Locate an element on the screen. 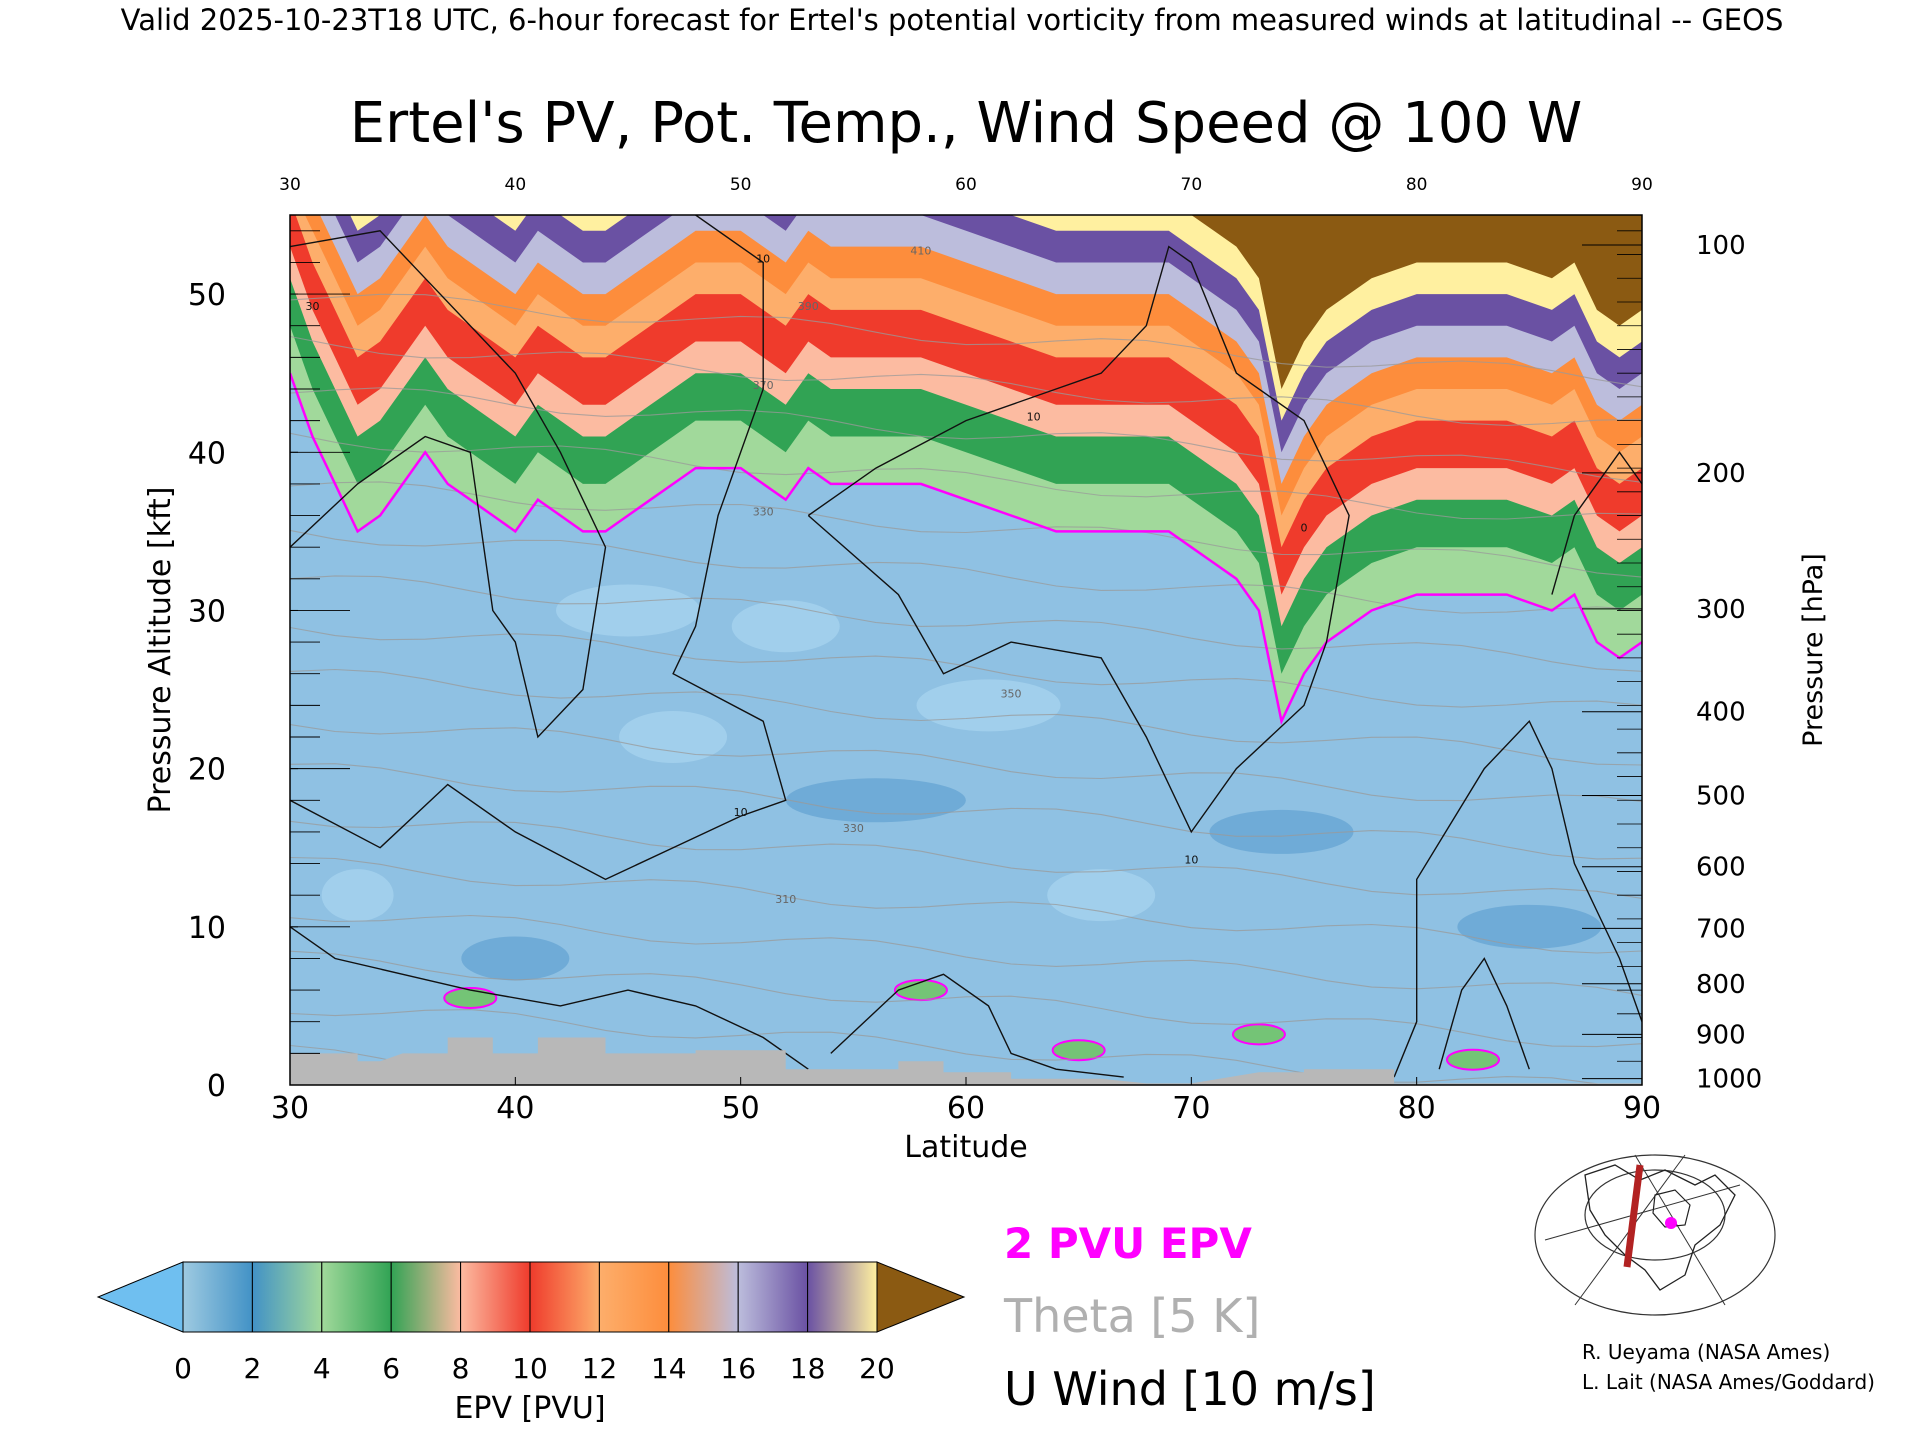 The width and height of the screenshot is (1920, 1440). pressure-tick-label: 800 is located at coordinates (1721, 985).